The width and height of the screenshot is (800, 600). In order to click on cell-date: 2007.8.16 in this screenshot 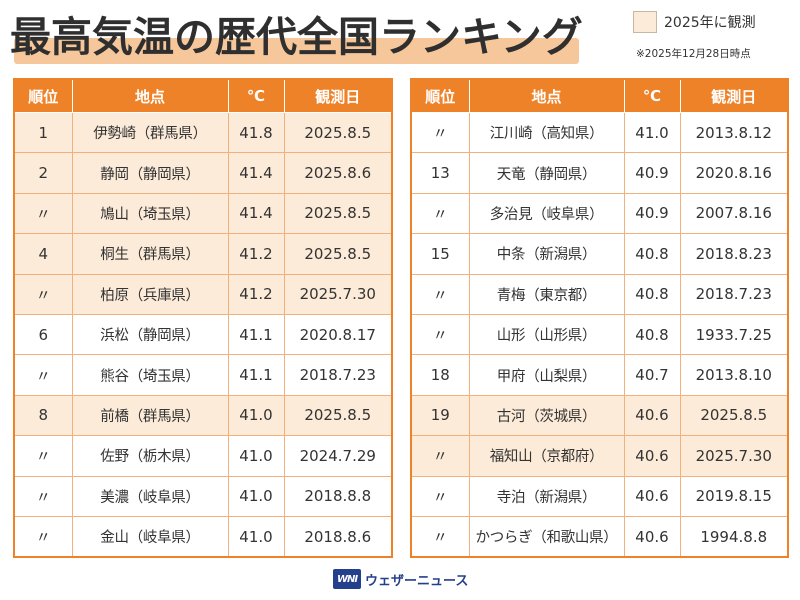, I will do `click(734, 213)`.